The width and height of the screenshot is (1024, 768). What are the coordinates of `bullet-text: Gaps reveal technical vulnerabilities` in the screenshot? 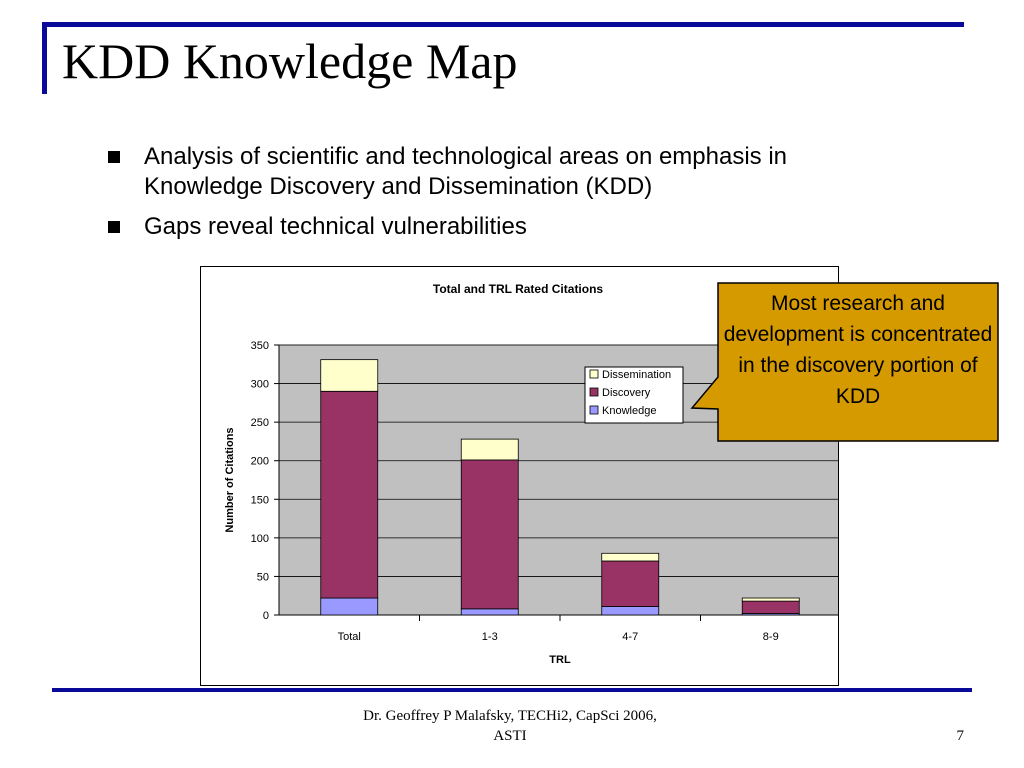 It's located at (335, 226).